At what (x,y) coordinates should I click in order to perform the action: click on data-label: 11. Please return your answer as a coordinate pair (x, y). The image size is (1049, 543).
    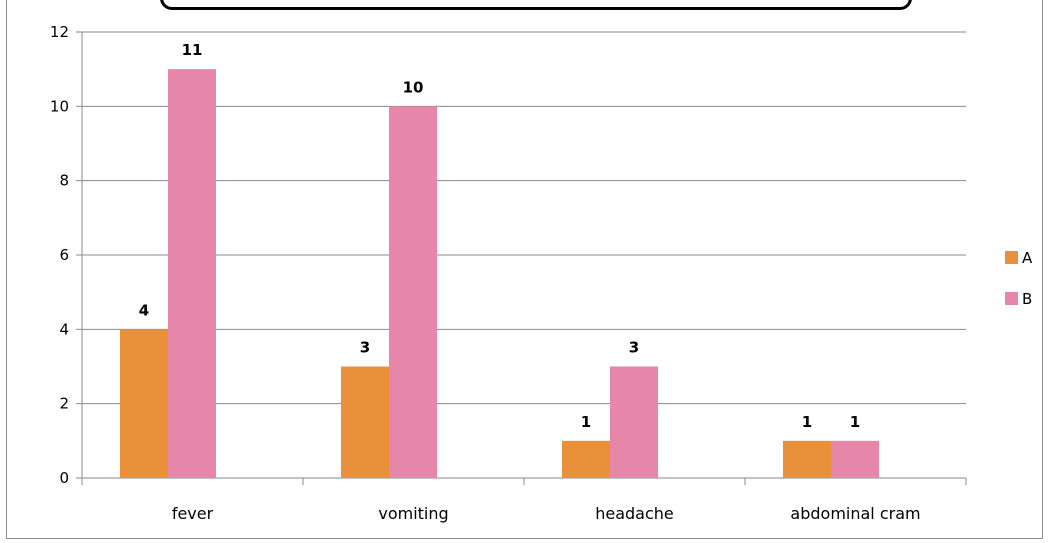
    Looking at the image, I should click on (192, 50).